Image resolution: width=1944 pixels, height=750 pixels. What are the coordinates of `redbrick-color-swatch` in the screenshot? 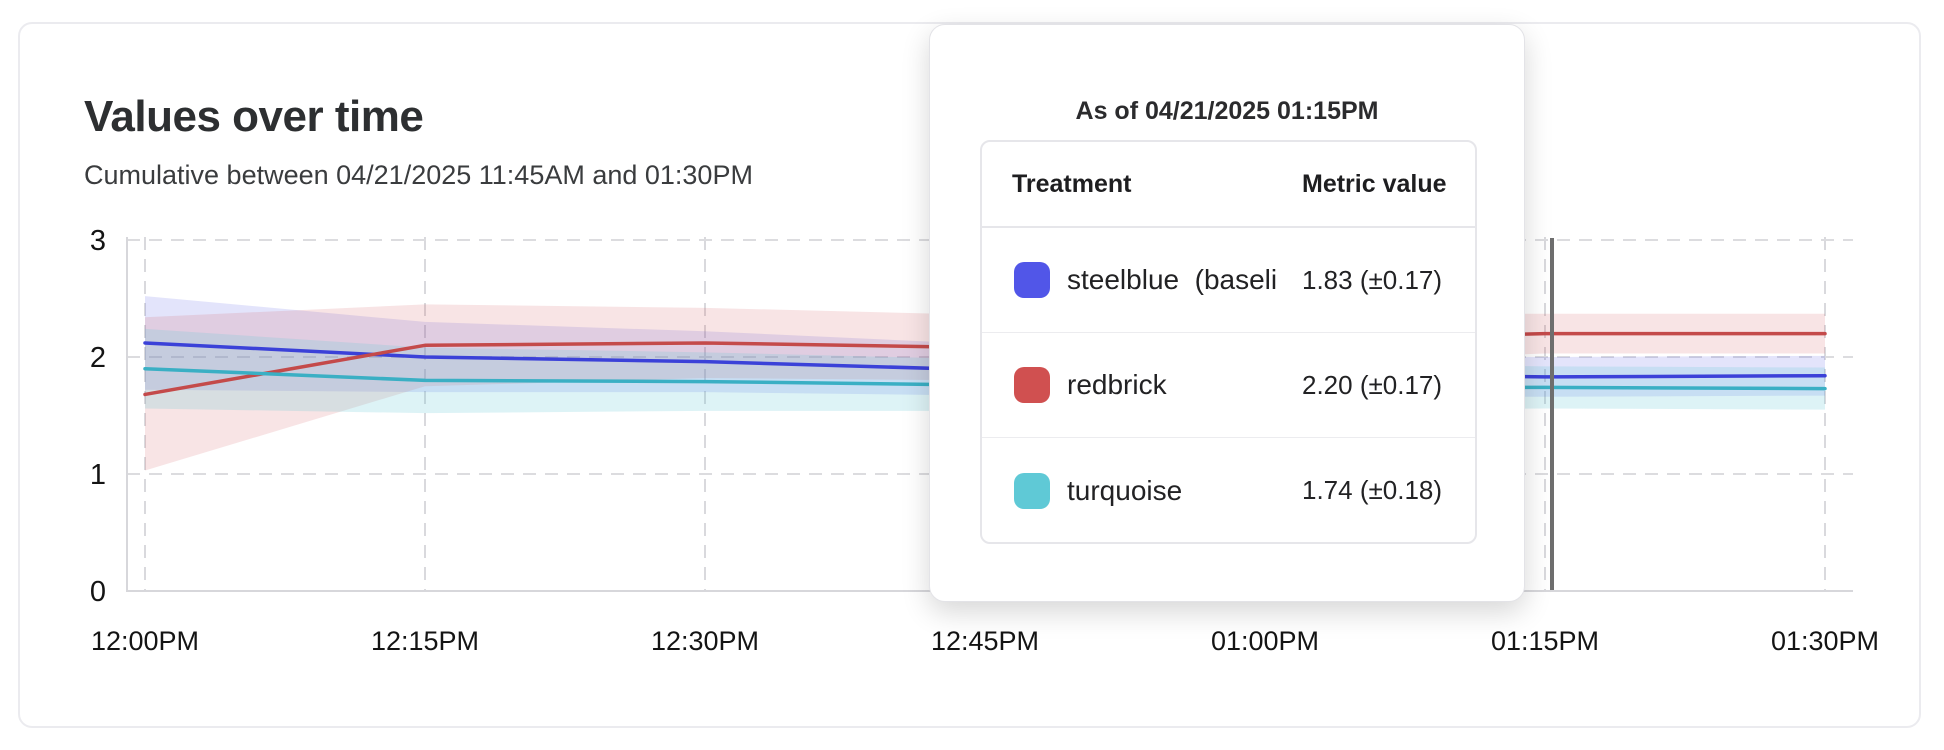 It's located at (1032, 385).